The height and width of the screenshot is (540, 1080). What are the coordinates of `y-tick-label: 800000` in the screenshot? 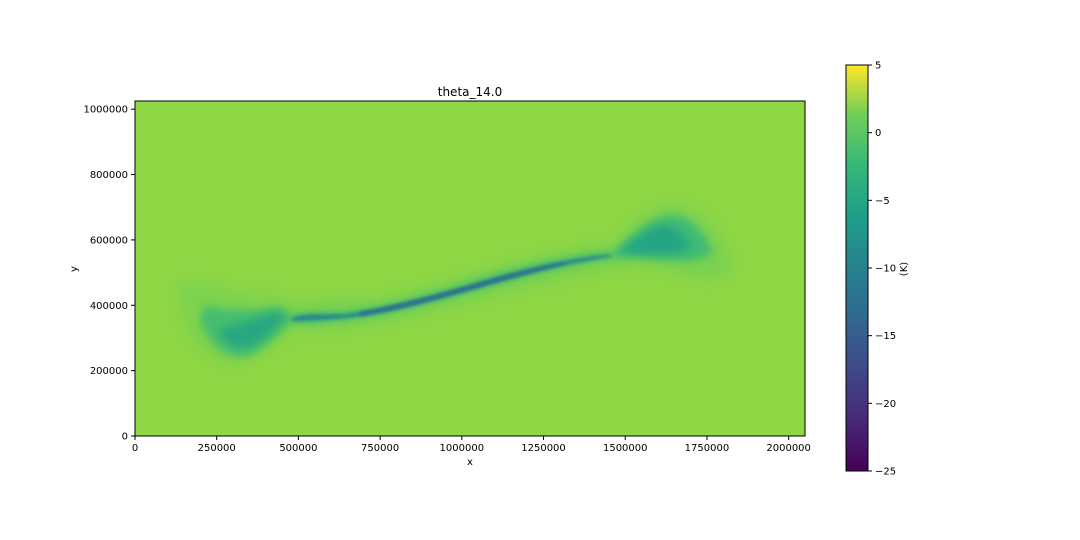 It's located at (109, 175).